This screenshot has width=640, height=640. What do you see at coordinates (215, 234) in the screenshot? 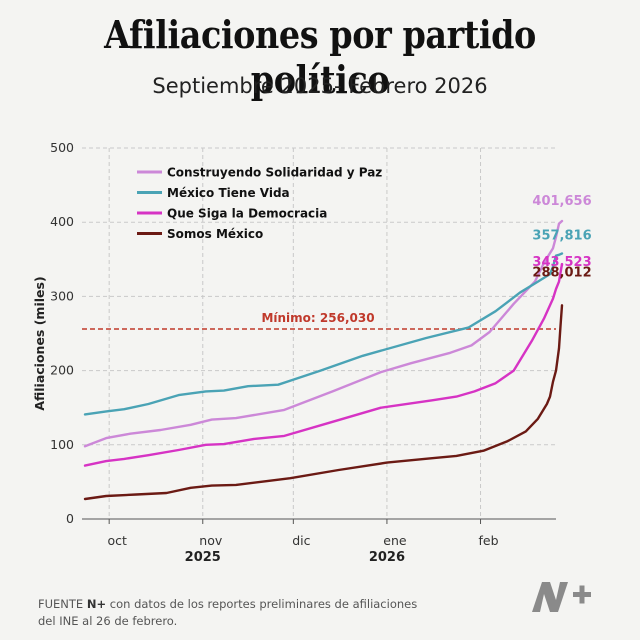
I see `legend-label-4: Somos México` at bounding box center [215, 234].